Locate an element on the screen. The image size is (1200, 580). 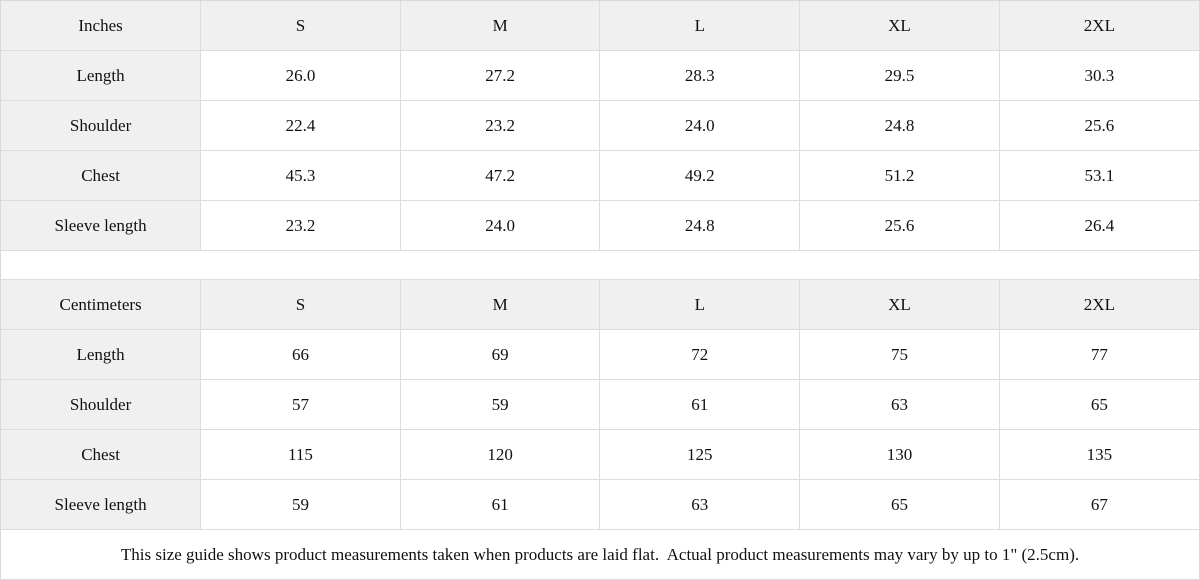
measurement-value: 49.2 is located at coordinates (700, 175).